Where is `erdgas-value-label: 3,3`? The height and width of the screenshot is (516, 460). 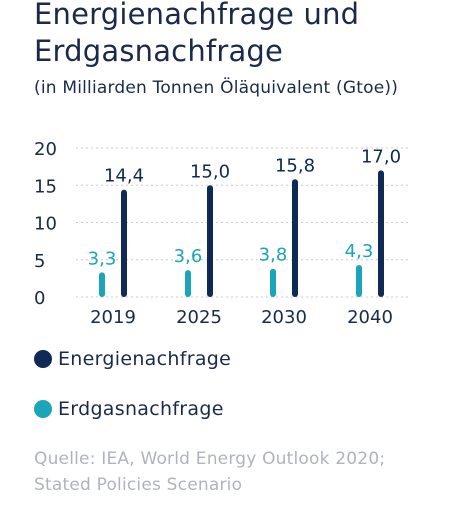 erdgas-value-label: 3,3 is located at coordinates (102, 258).